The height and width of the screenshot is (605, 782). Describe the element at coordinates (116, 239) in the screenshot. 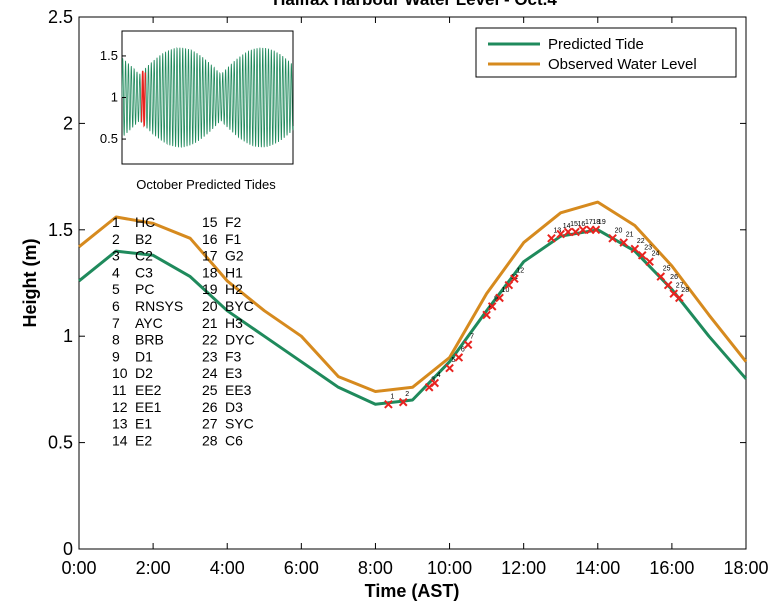

I see `station-number: 2` at that location.